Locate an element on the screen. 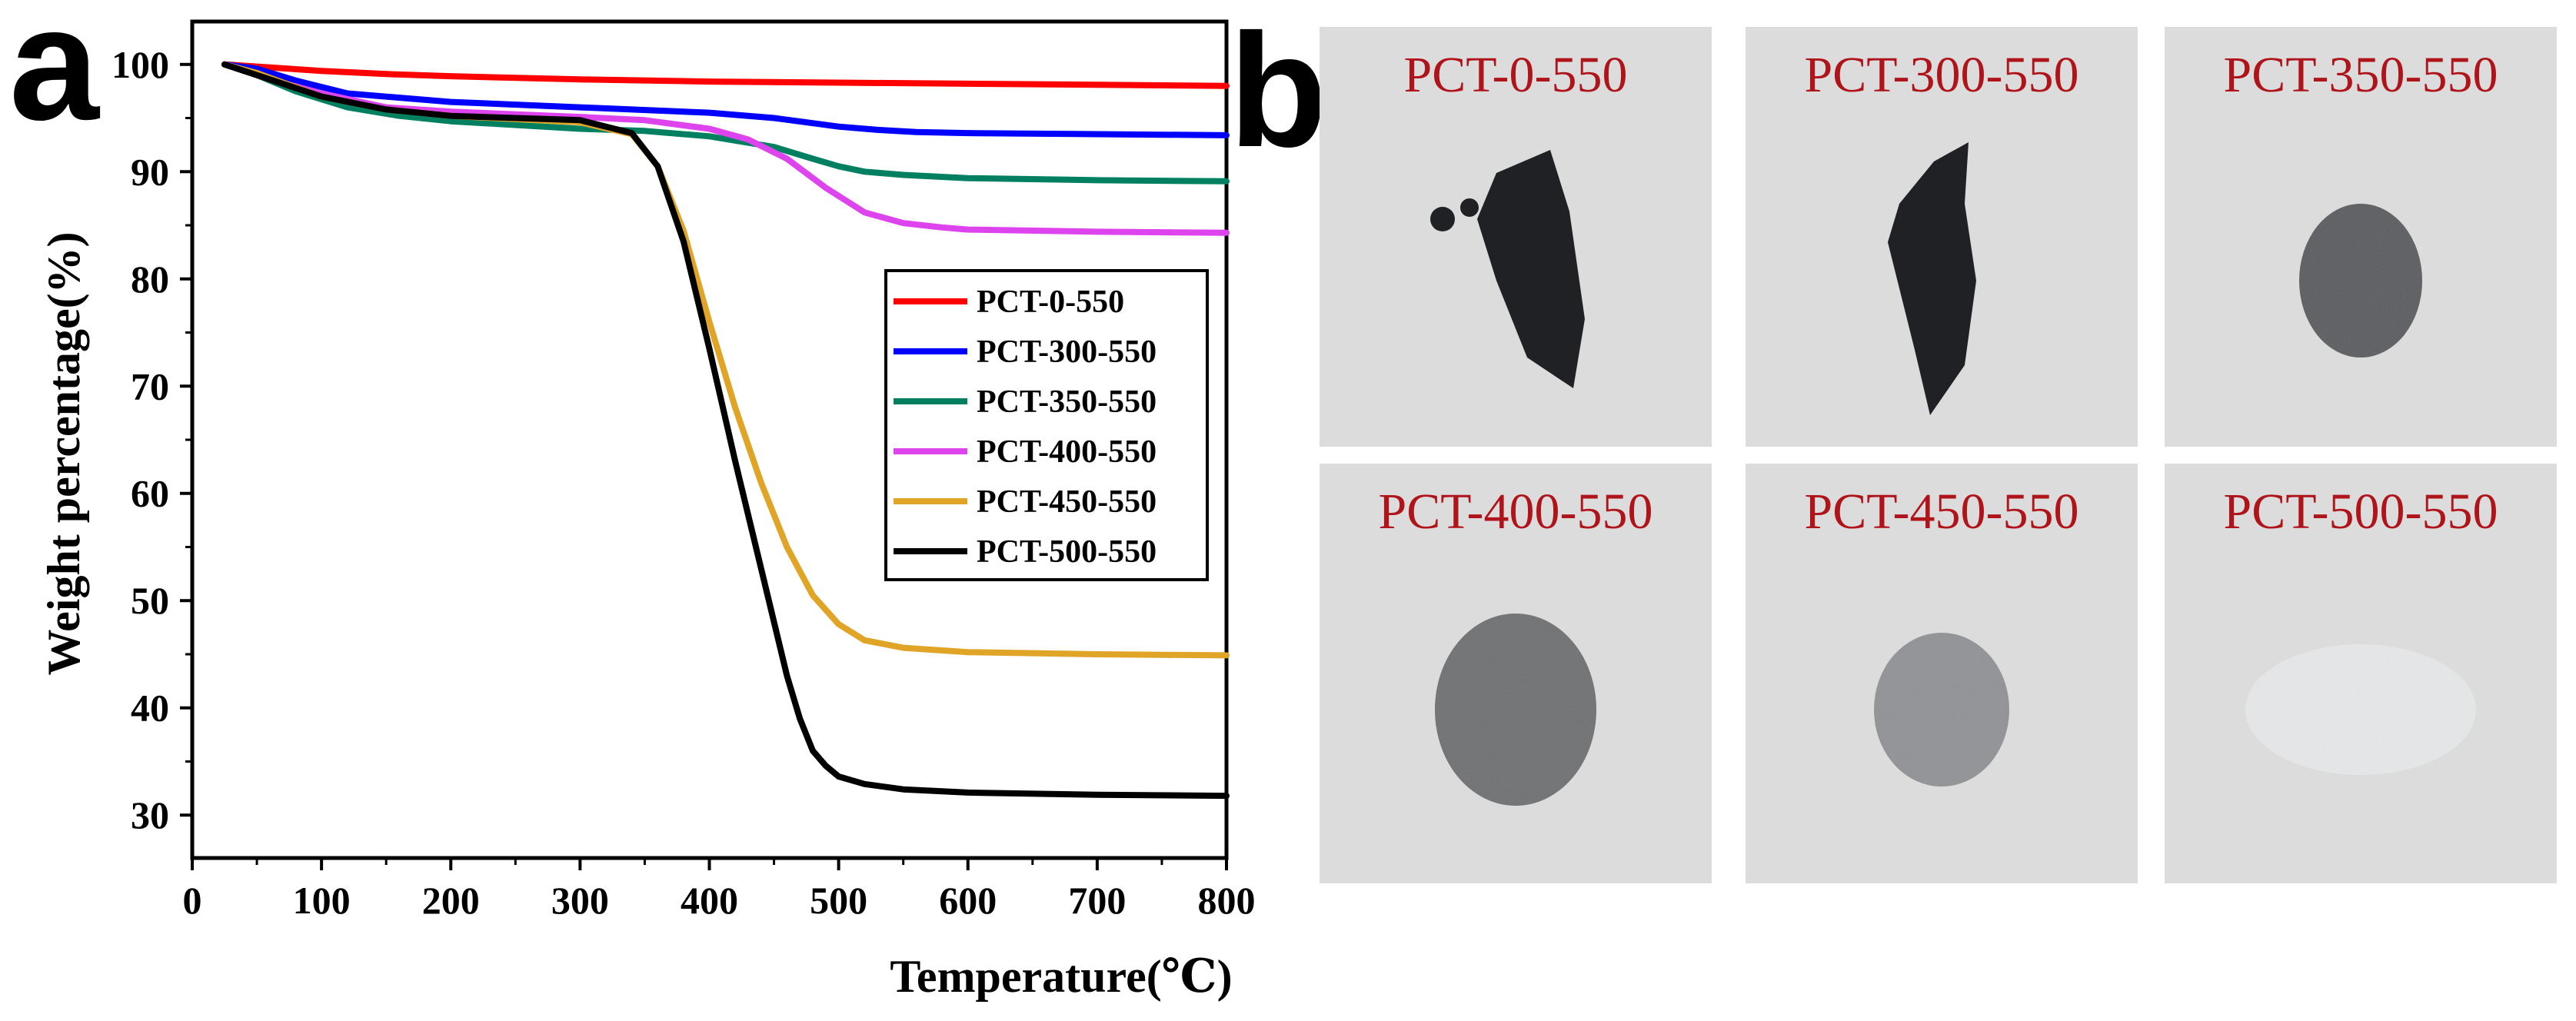 This screenshot has width=2576, height=1021. x-tick-label: 300 is located at coordinates (580, 900).